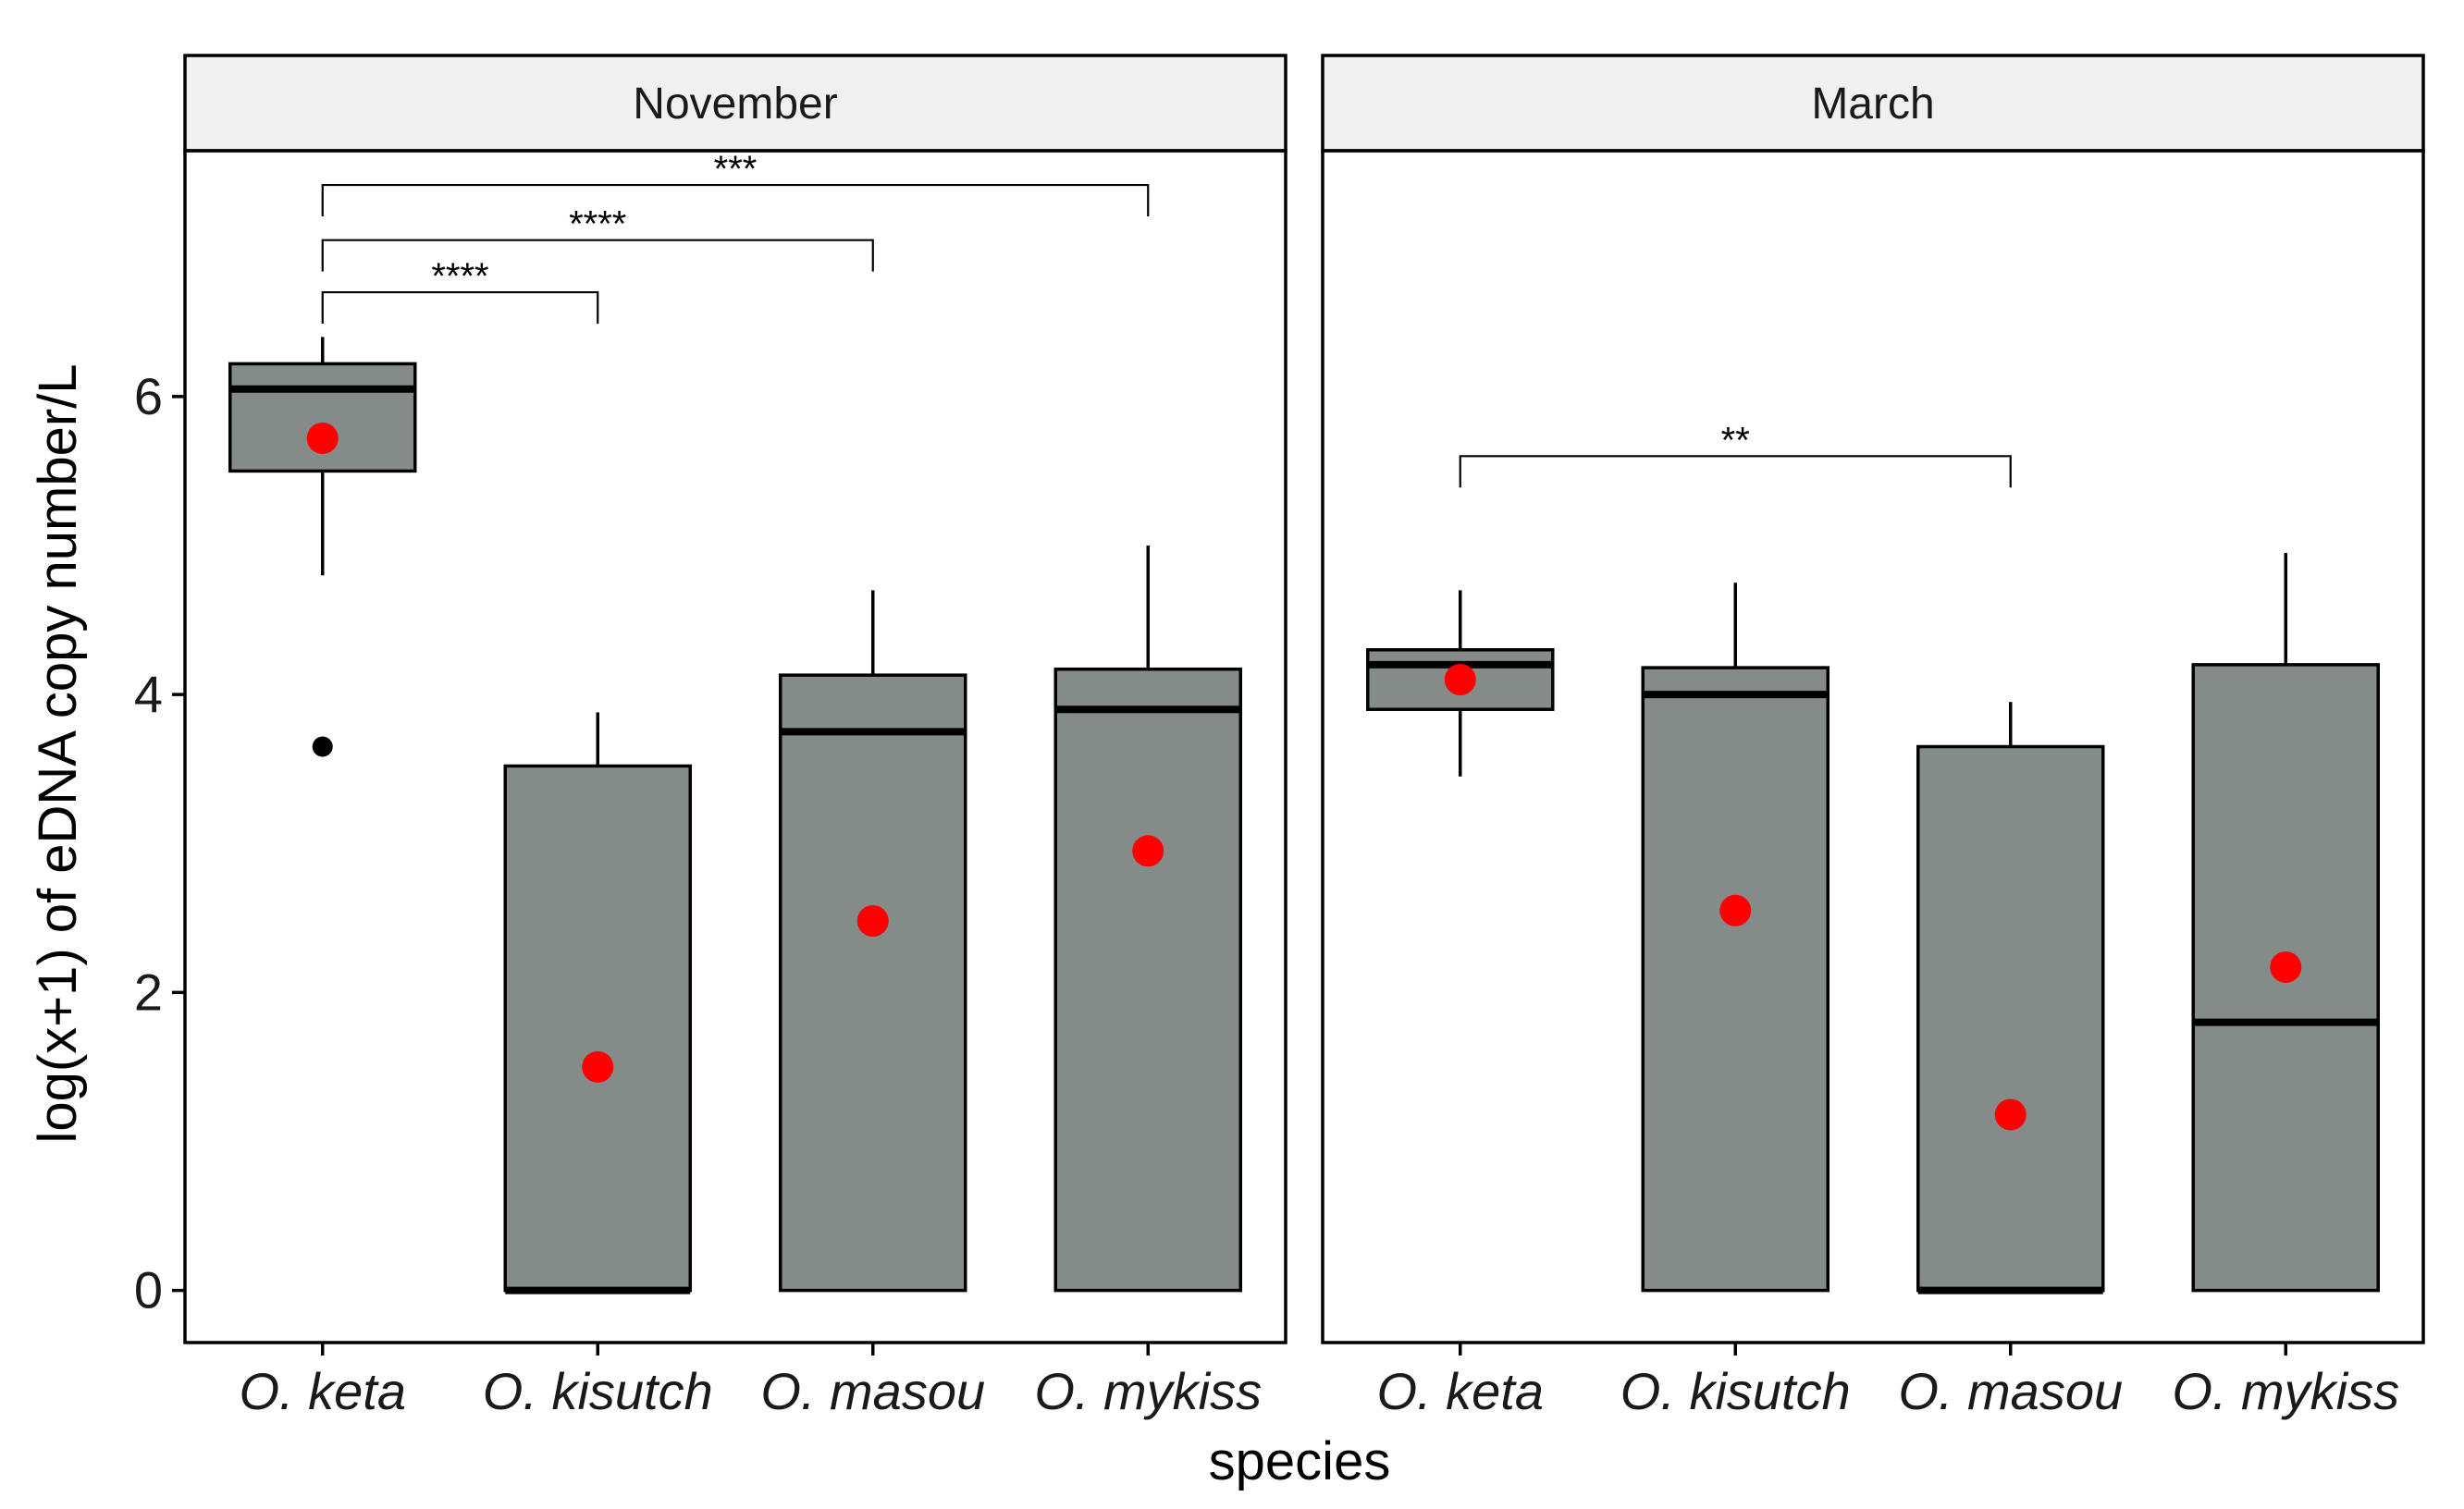 The image size is (2464, 1509). I want to click on y-tick-label: 2, so click(149, 992).